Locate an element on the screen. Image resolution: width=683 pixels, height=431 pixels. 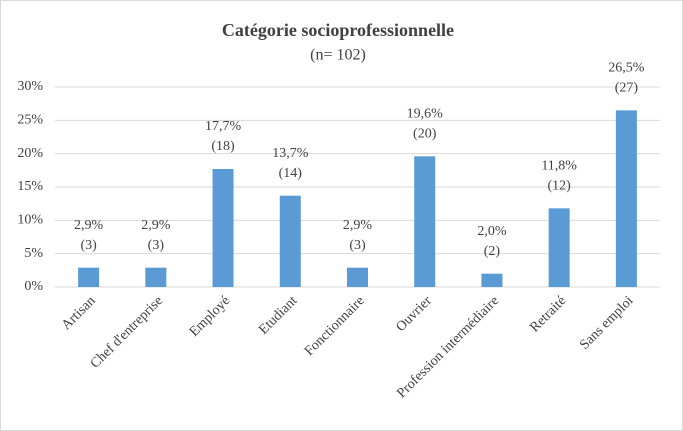
chart-subtitle: (n= 102) is located at coordinates (338, 55).